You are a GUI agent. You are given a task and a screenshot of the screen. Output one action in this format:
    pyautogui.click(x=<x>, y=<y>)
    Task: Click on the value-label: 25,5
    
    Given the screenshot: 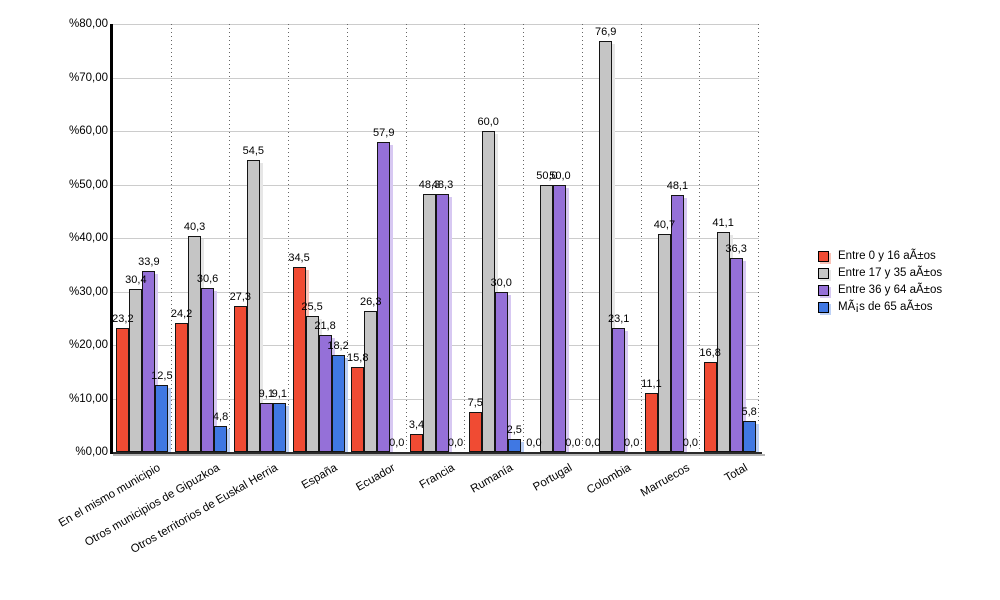 What is the action you would take?
    pyautogui.click(x=312, y=306)
    